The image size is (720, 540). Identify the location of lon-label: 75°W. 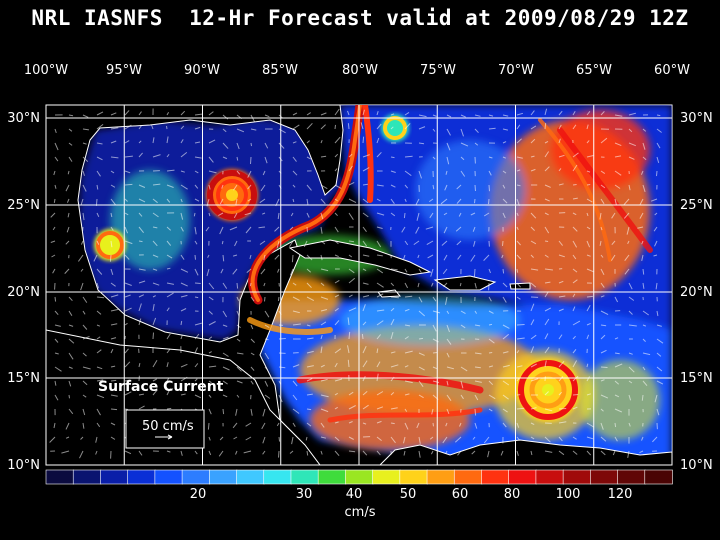
(438, 70).